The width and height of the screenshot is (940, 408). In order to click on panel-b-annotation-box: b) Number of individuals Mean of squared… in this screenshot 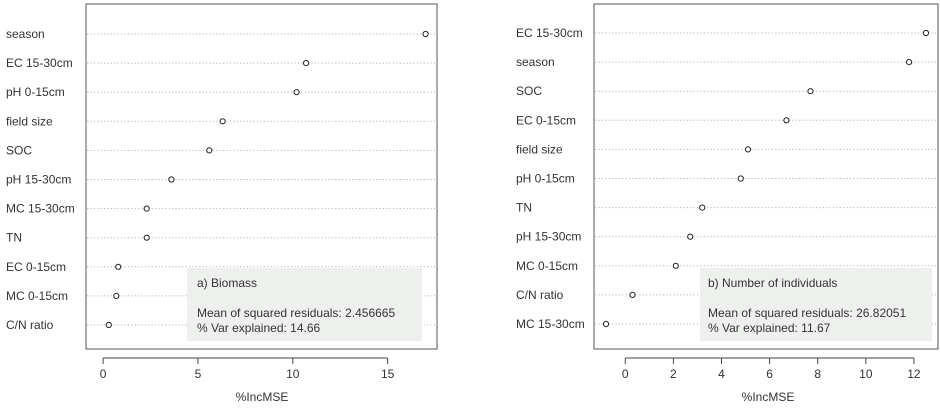, I will do `click(816, 304)`.